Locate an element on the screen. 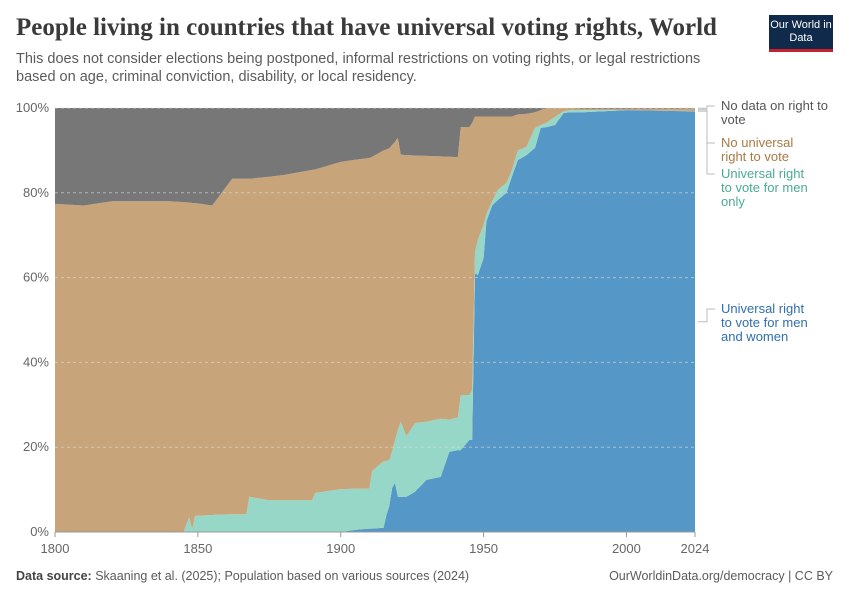 Image resolution: width=850 pixels, height=600 pixels. source-label: Data source: is located at coordinates (54, 576).